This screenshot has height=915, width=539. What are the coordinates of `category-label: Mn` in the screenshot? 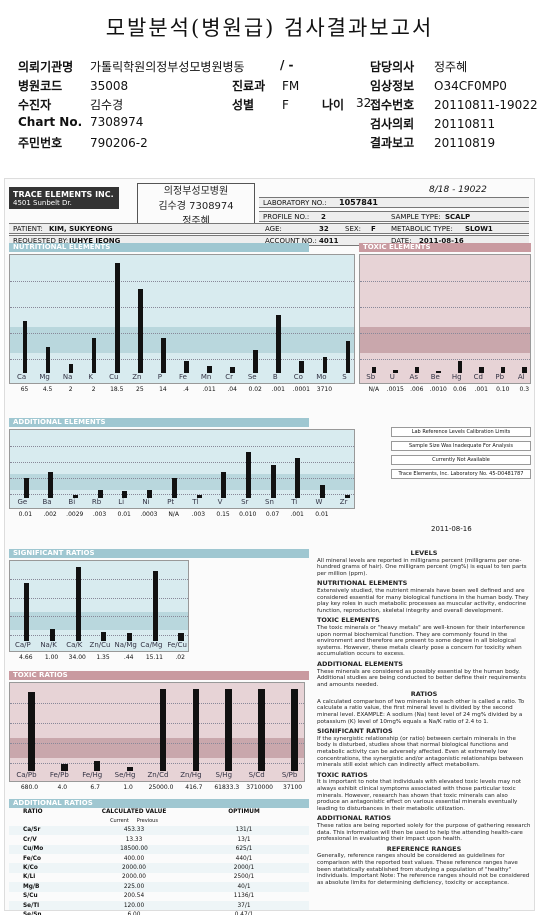 It's located at (206, 377).